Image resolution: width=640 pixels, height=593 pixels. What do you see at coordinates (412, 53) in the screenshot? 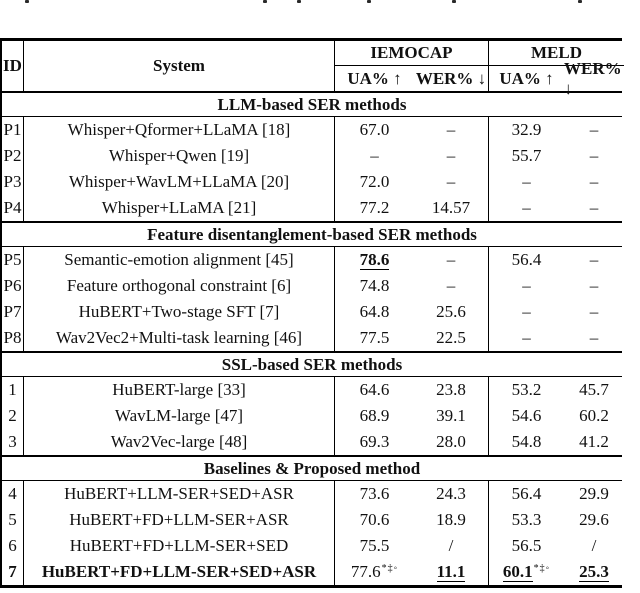
I see `col-group-iemocap: IEMOCAP` at bounding box center [412, 53].